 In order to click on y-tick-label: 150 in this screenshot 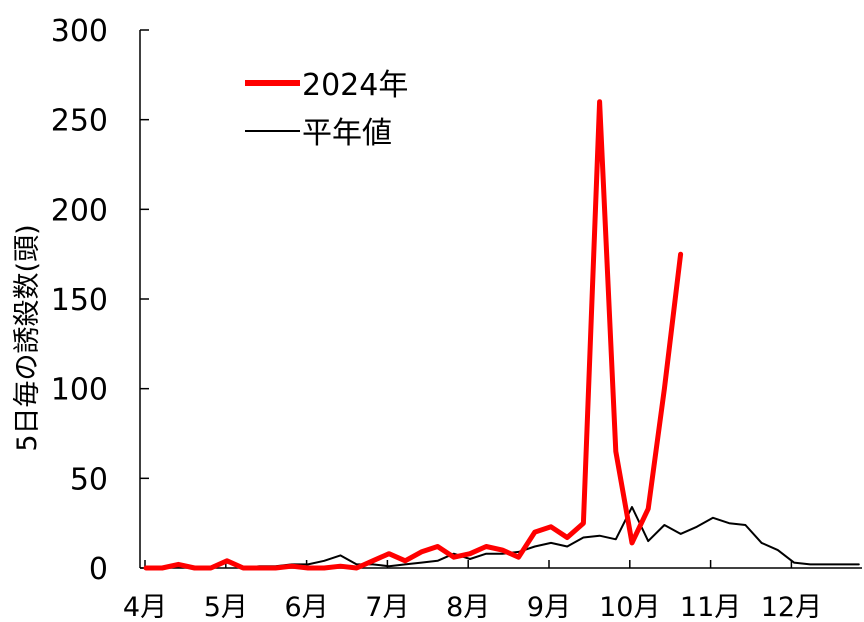, I will do `click(79, 300)`.